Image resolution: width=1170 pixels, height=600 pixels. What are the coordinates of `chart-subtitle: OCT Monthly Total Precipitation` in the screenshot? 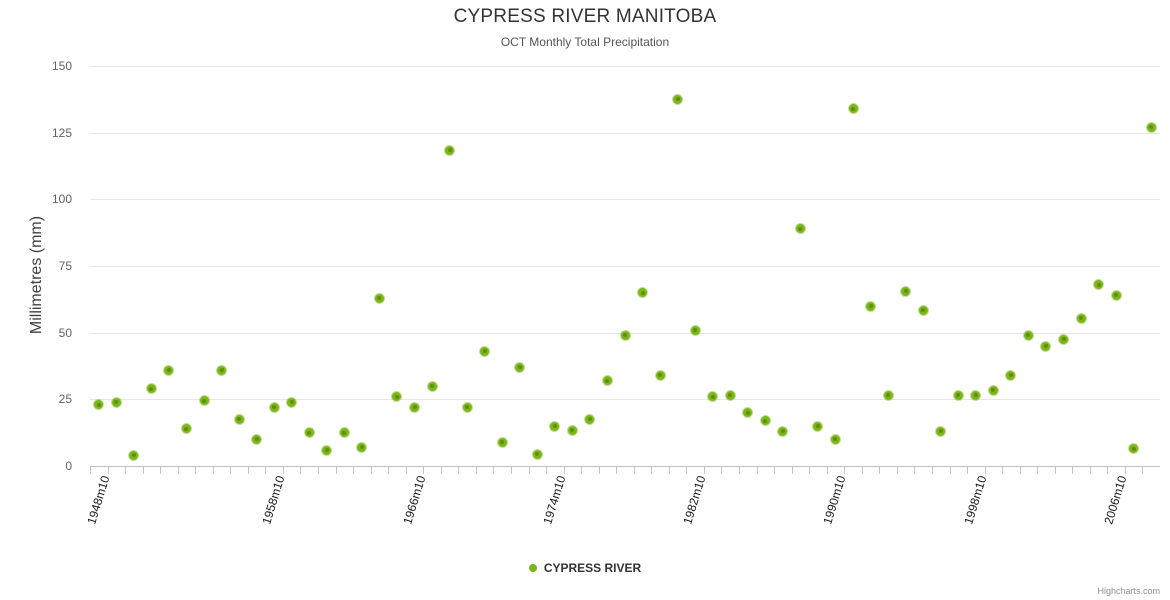 It's located at (585, 42).